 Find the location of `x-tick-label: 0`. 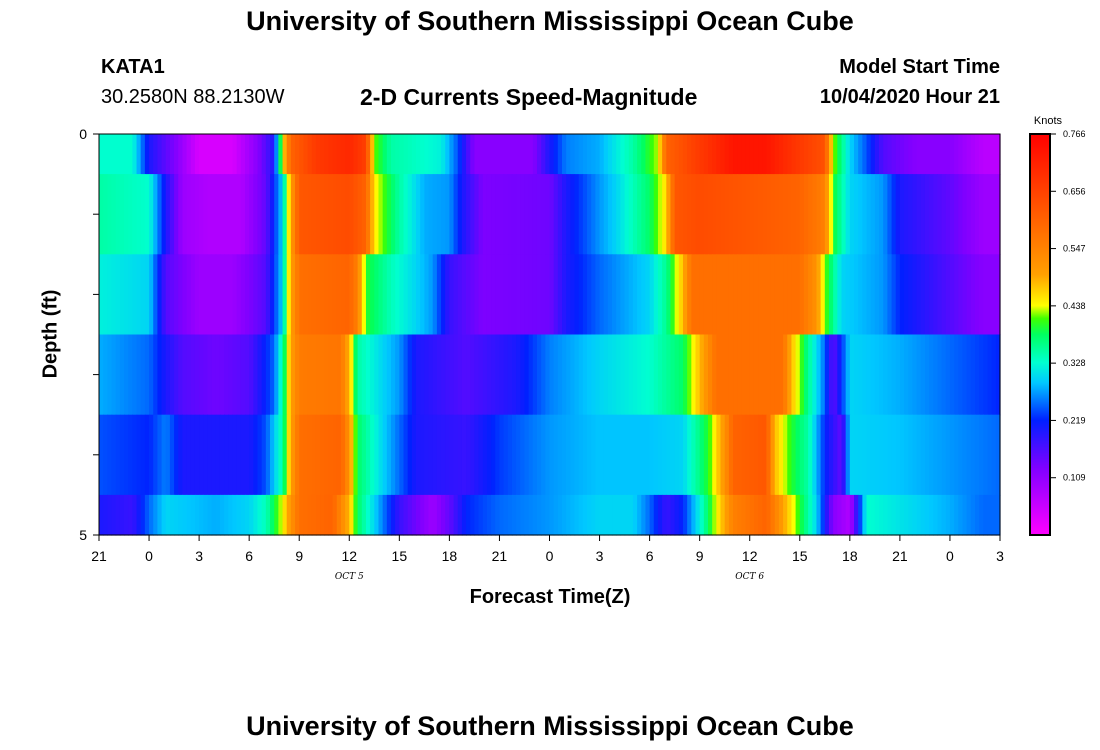

x-tick-label: 0 is located at coordinates (950, 556).